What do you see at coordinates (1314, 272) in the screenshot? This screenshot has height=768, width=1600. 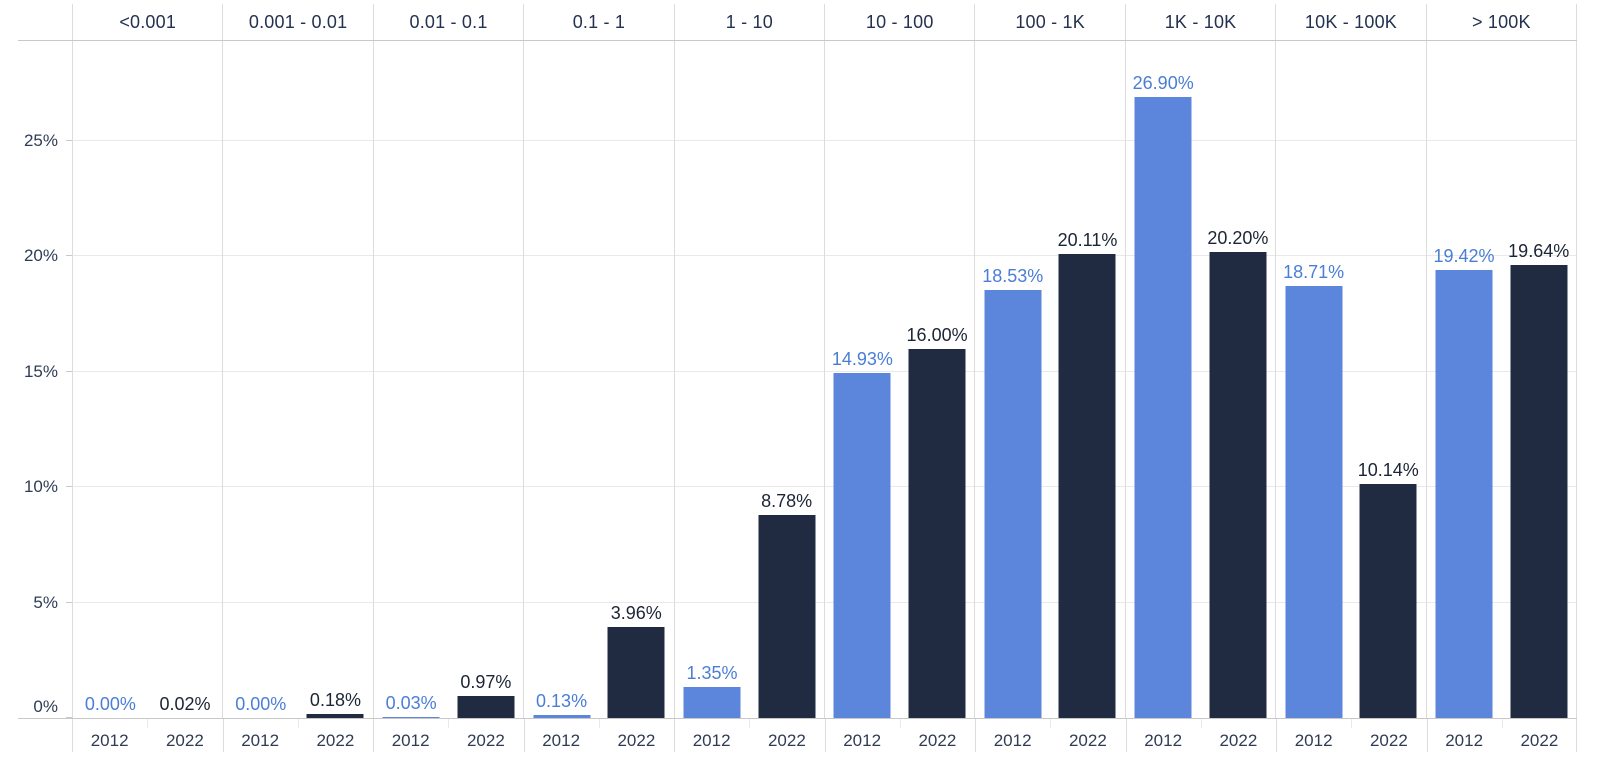 I see `bar-value-label: 18.71%` at bounding box center [1314, 272].